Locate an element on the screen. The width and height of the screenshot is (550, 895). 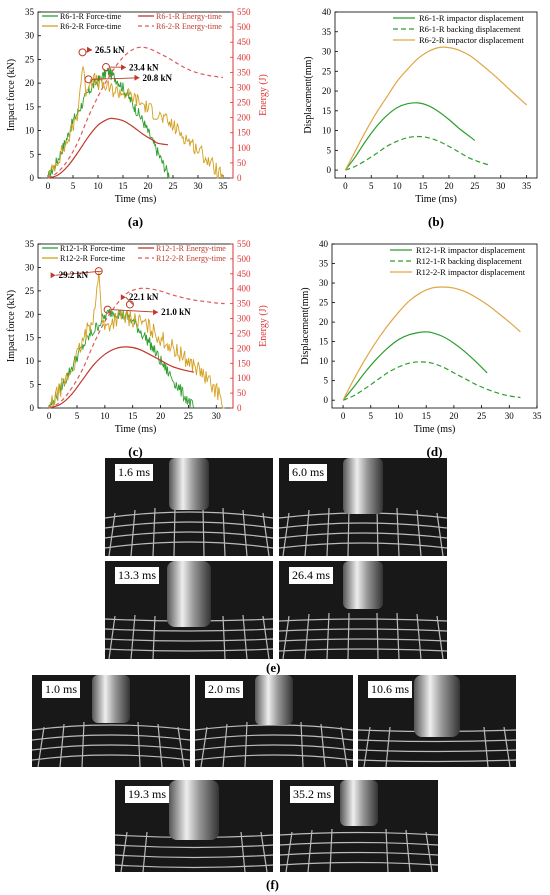
annotation-label: 26.5 kN is located at coordinates (110, 50).